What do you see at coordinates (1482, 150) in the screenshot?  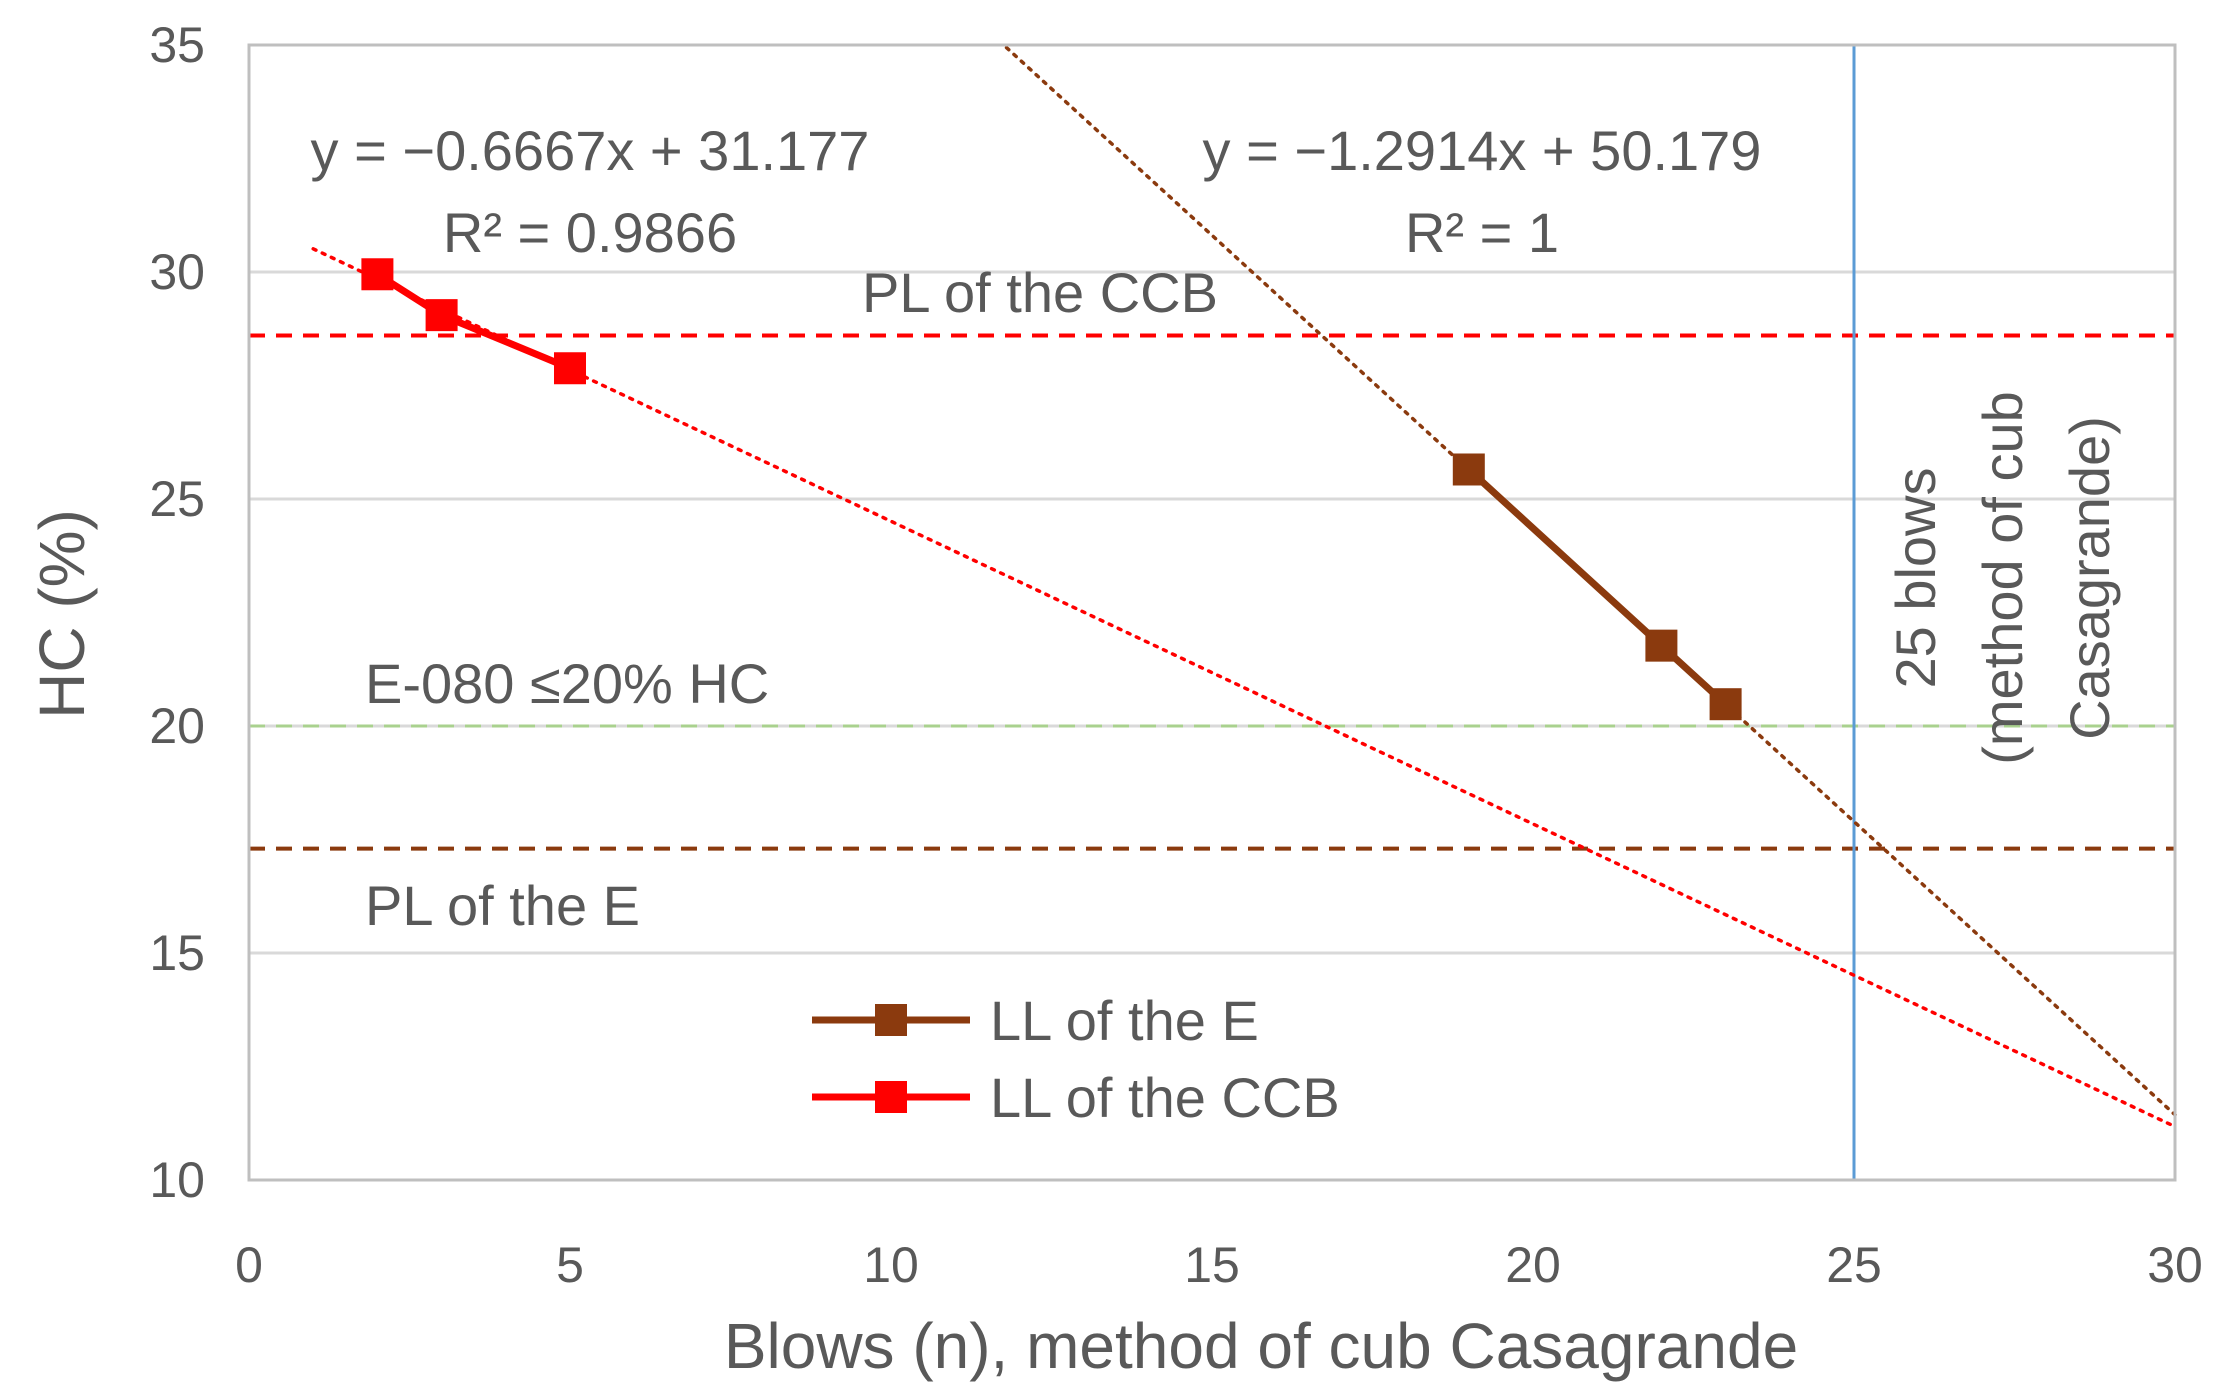 I see `trendline-equation-ll-of-the-e: y = −1.2914x + 50.179` at bounding box center [1482, 150].